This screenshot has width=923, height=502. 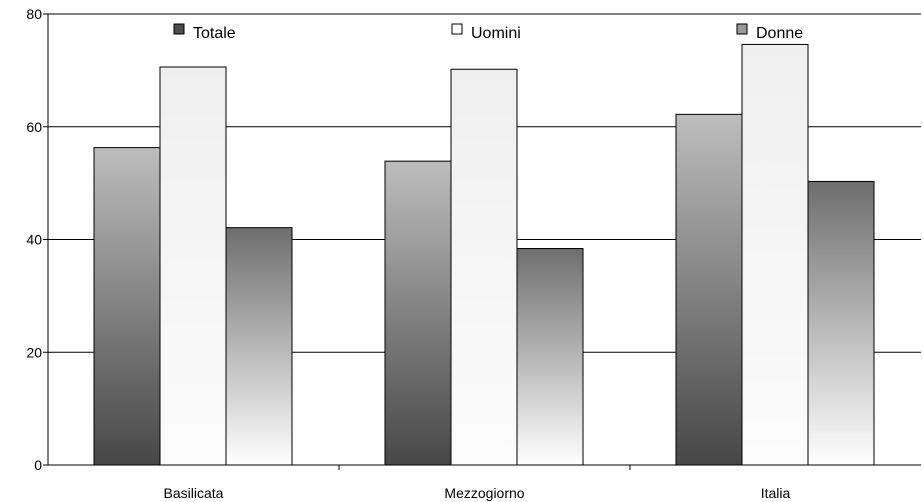 What do you see at coordinates (550, 357) in the screenshot?
I see `bar-donne-mezzogiorno` at bounding box center [550, 357].